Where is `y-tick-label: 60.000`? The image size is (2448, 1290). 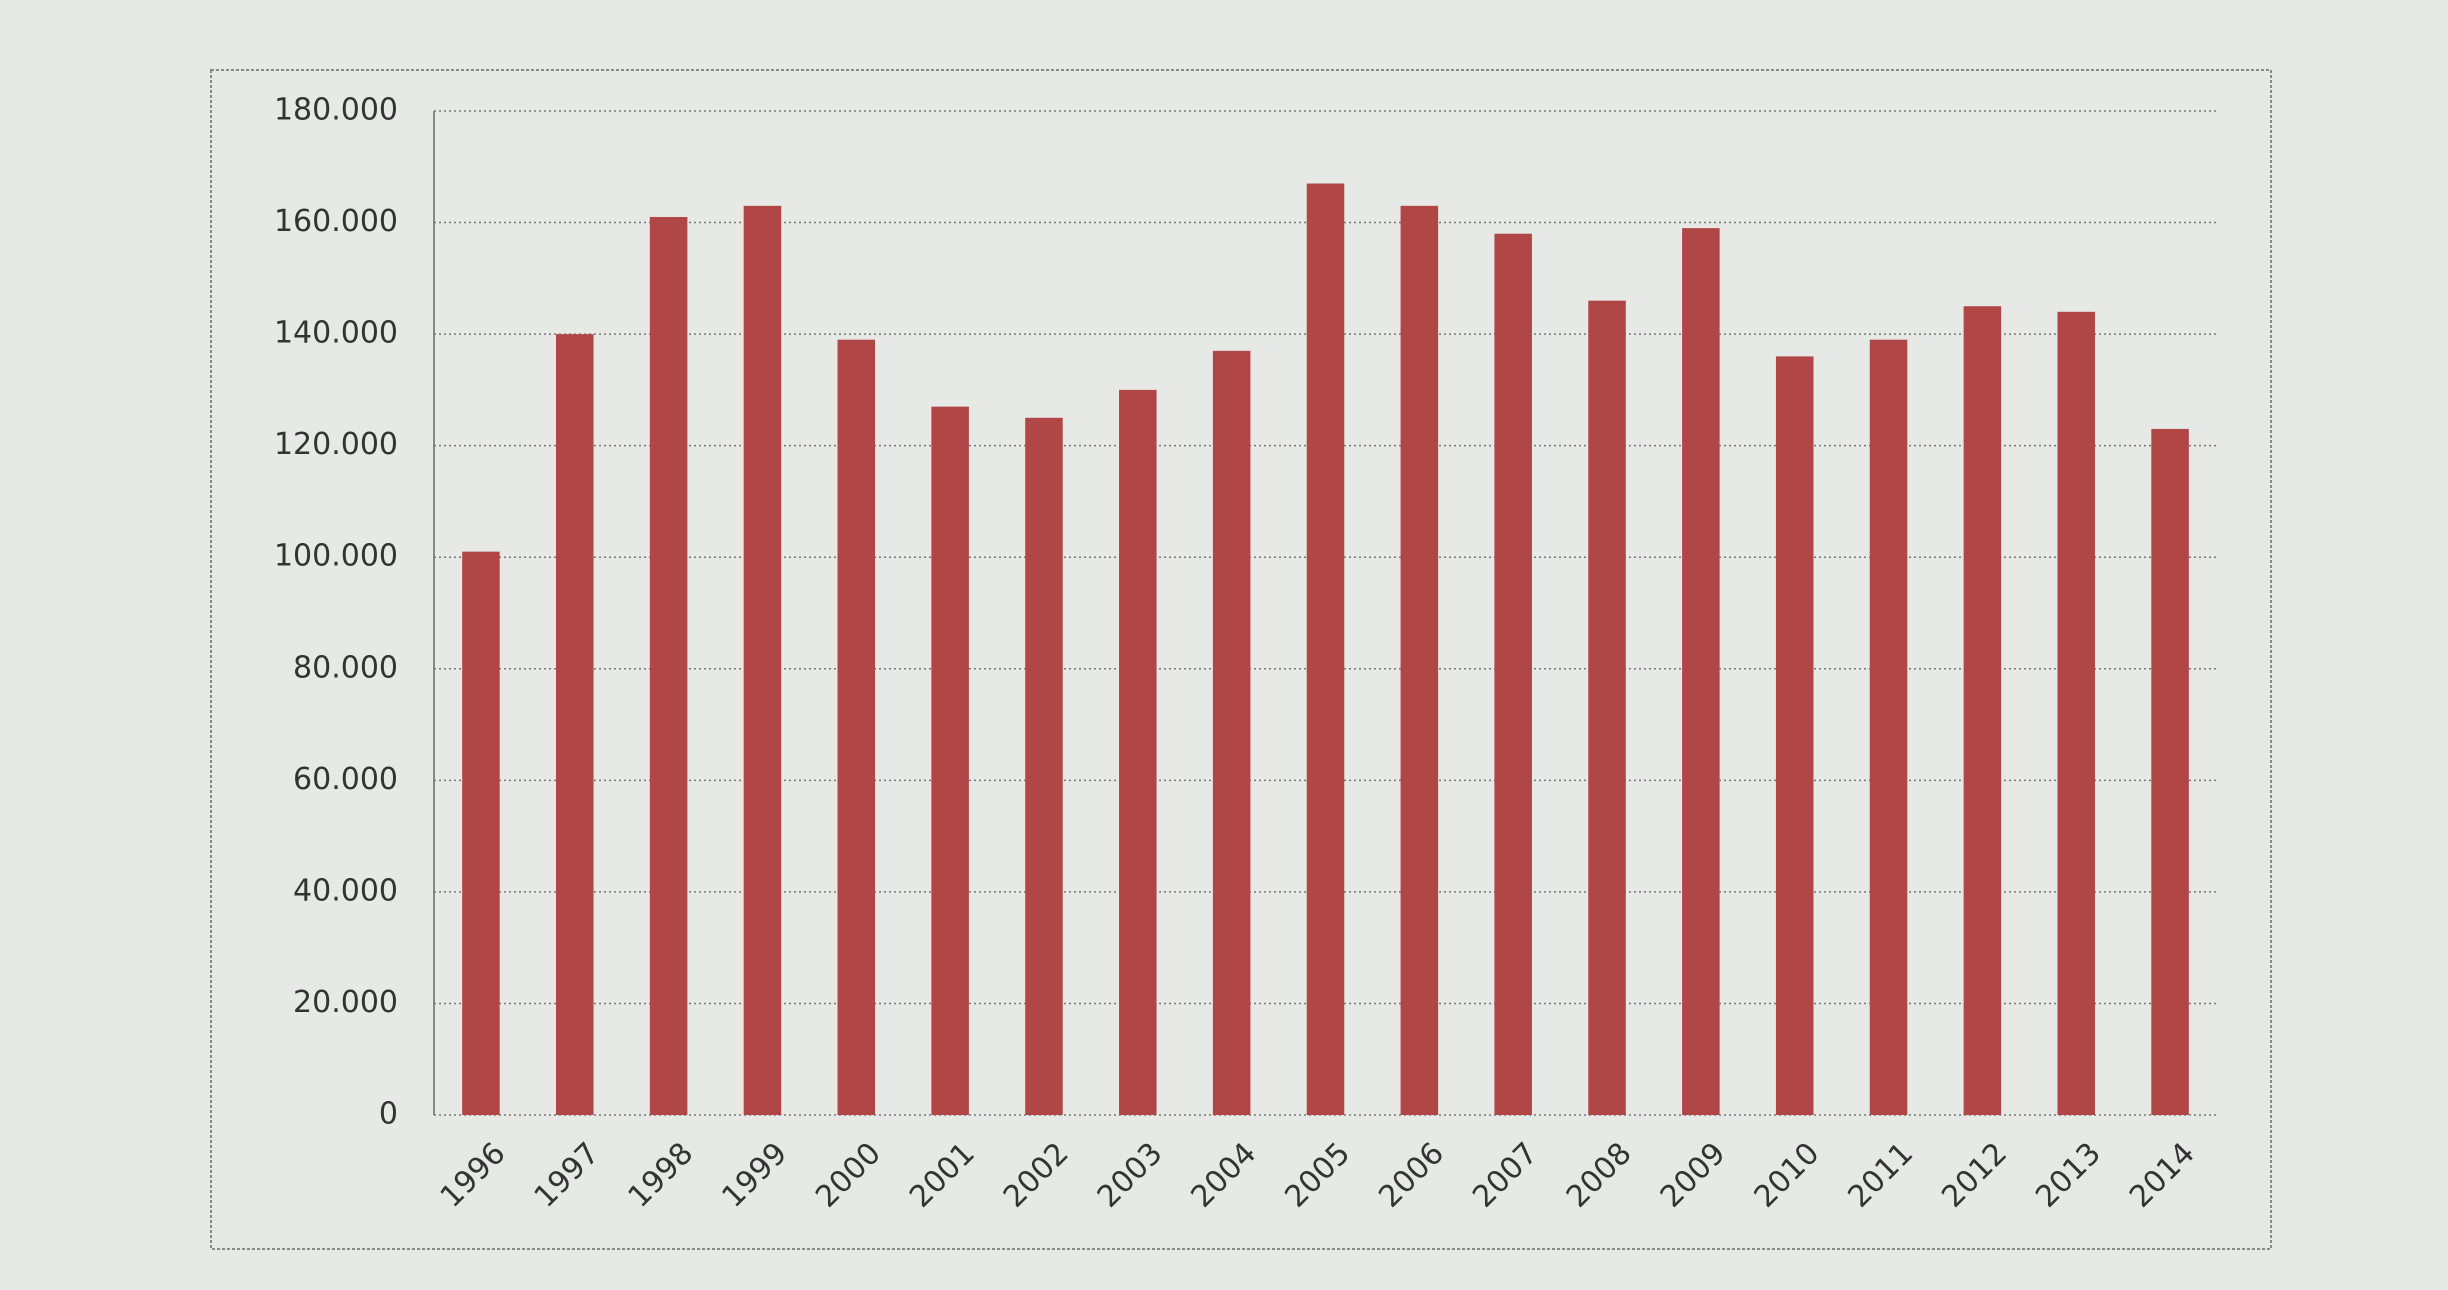 y-tick-label: 60.000 is located at coordinates (345, 779).